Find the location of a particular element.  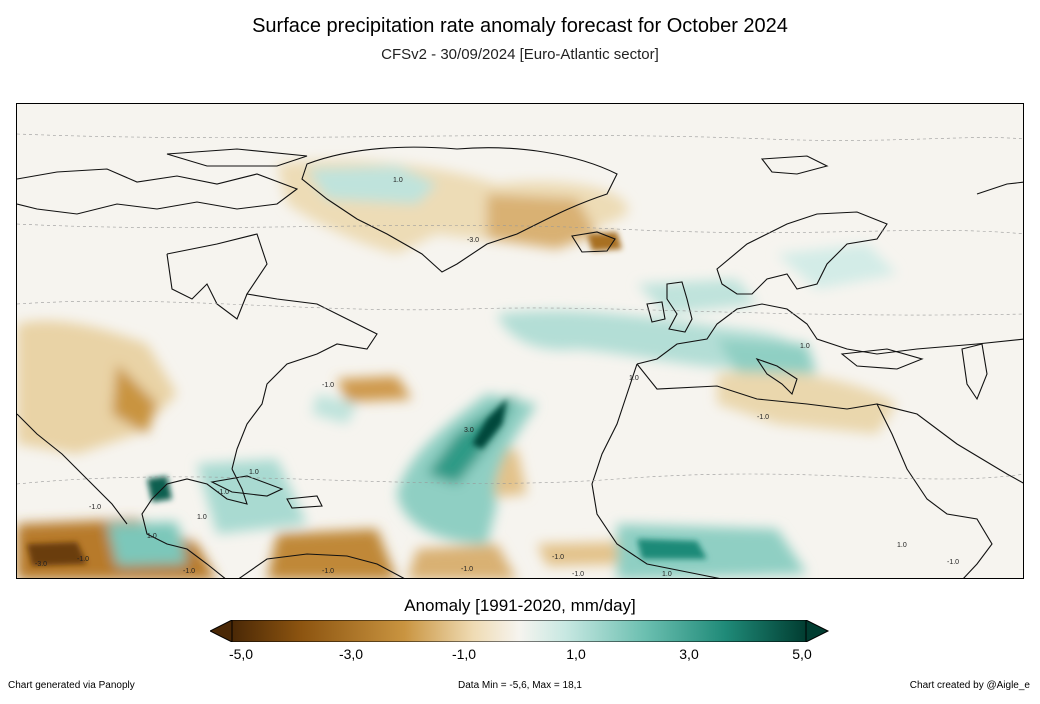

colorbar-ramp is located at coordinates (519, 631).